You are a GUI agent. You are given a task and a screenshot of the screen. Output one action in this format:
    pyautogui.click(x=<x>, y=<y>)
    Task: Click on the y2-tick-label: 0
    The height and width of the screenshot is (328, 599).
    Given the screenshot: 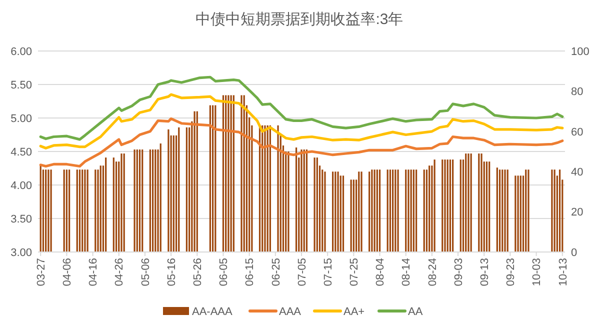 What is the action you would take?
    pyautogui.click(x=574, y=252)
    